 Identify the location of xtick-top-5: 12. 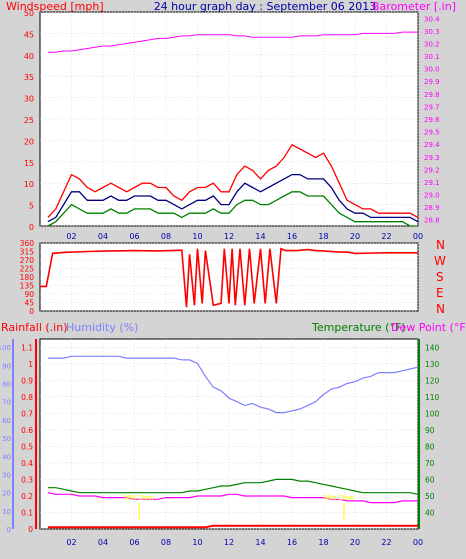
(229, 236).